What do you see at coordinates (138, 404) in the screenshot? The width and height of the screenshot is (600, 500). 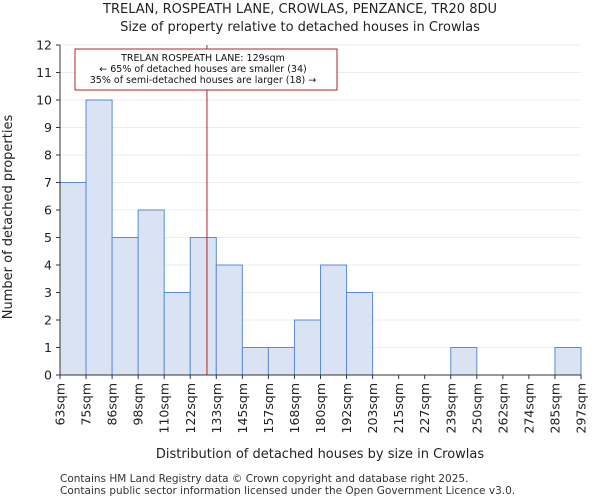 I see `x-tick-label-98sqm: 98sqm` at bounding box center [138, 404].